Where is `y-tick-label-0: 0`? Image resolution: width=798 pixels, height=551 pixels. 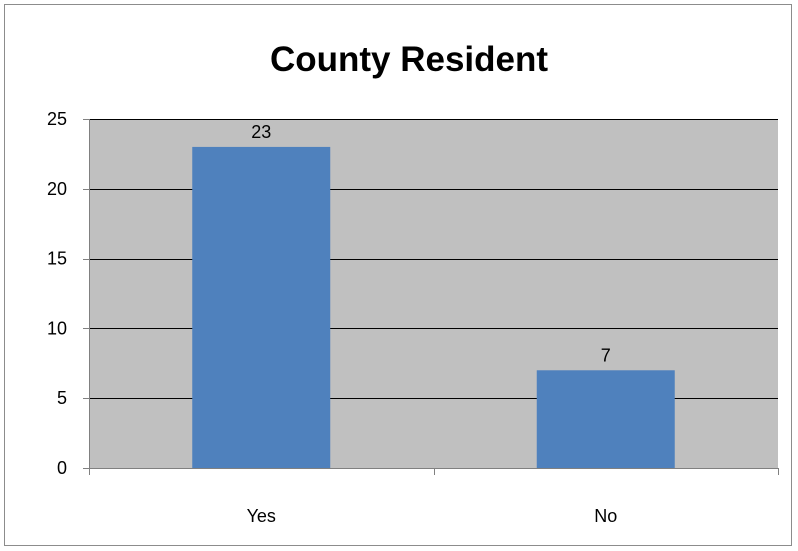 y-tick-label-0: 0 is located at coordinates (62, 468).